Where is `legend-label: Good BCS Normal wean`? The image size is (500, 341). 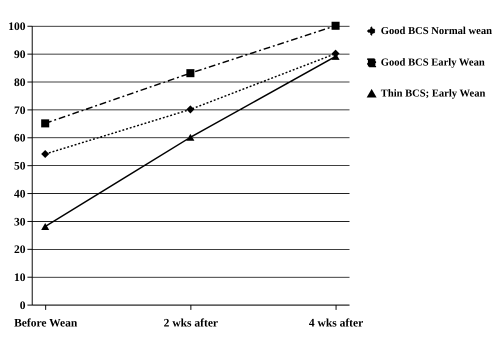 legend-label: Good BCS Normal wean is located at coordinates (436, 31).